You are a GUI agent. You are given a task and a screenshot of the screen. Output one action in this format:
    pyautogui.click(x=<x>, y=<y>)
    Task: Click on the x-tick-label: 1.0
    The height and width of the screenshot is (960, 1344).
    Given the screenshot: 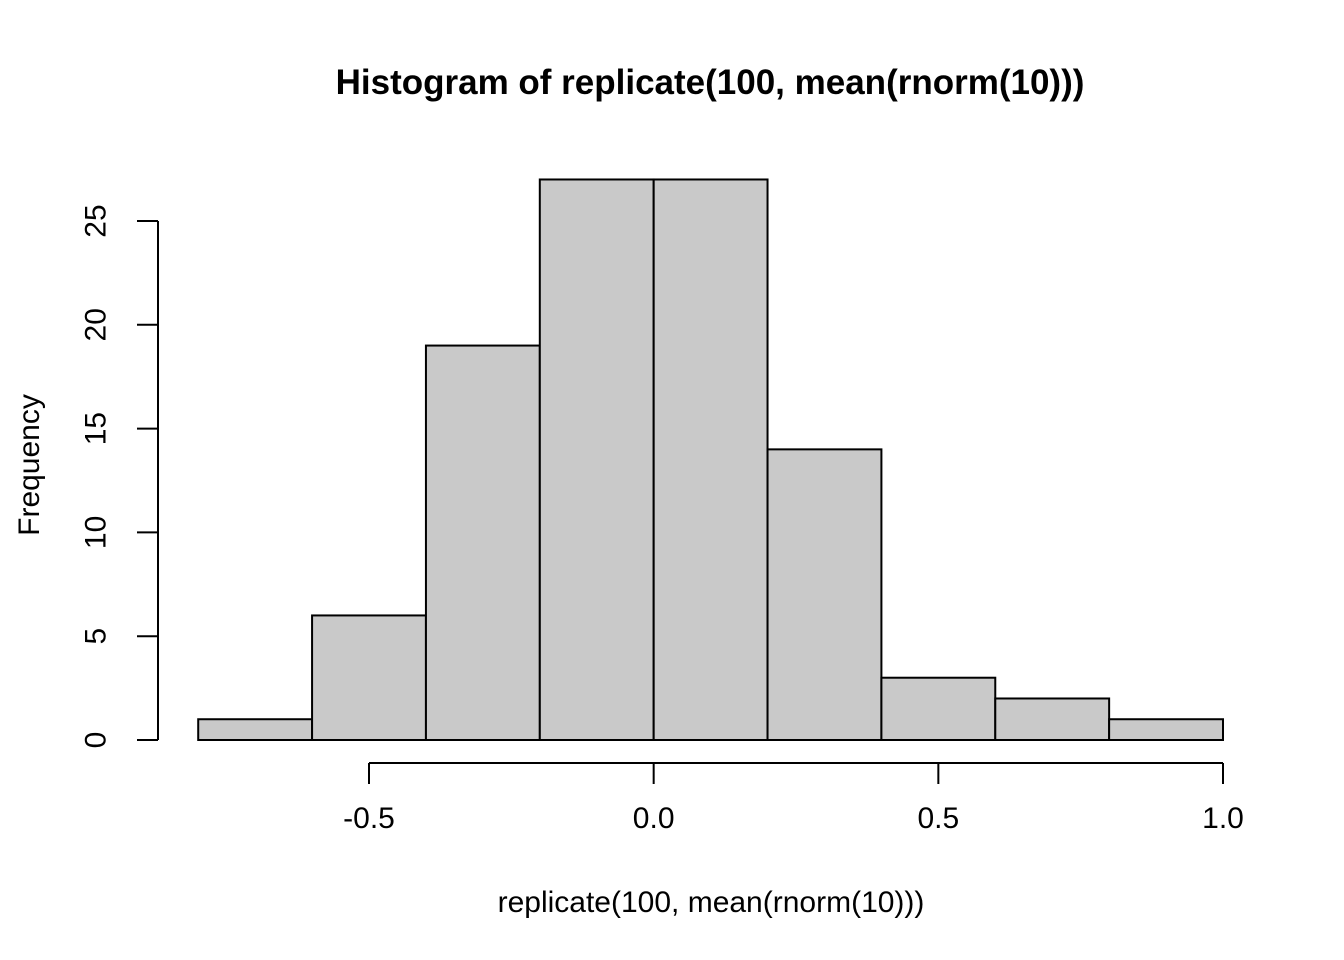 What is the action you would take?
    pyautogui.click(x=1223, y=818)
    